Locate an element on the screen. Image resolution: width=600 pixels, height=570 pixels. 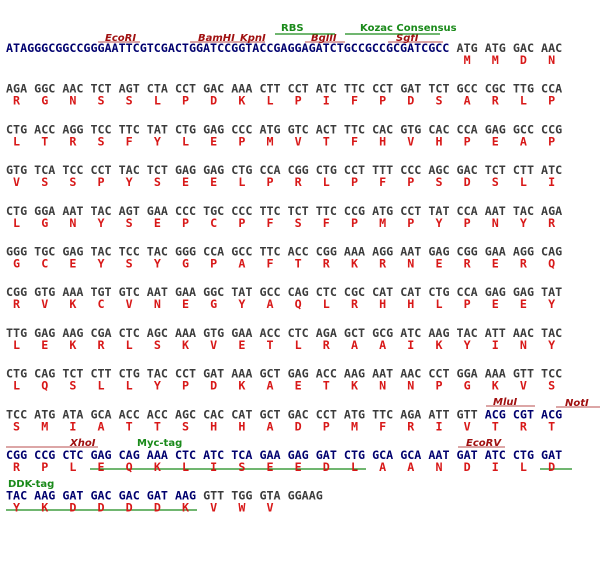
codon: AGT is located at coordinates (129, 211).